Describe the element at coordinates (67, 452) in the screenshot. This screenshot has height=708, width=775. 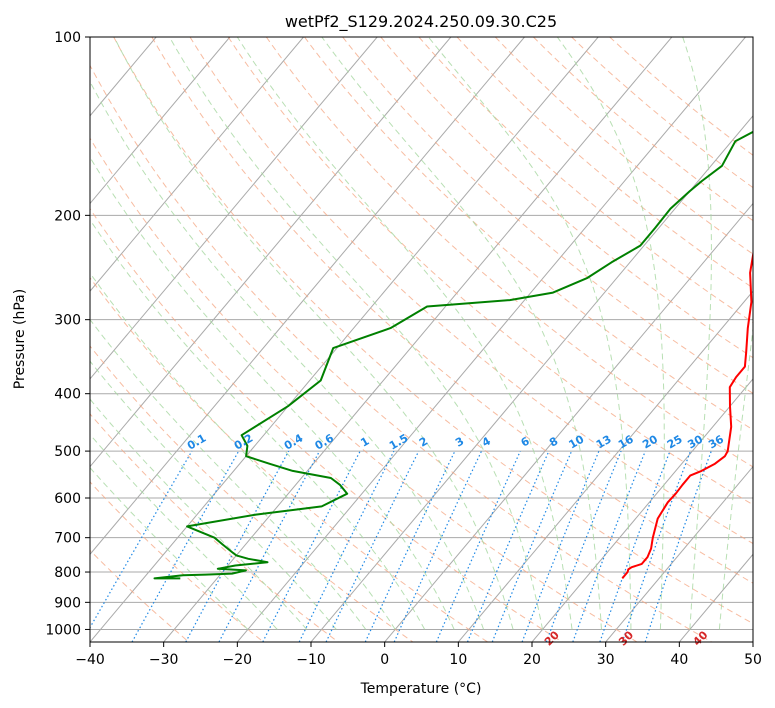
I see `y-tick-label: 500` at that location.